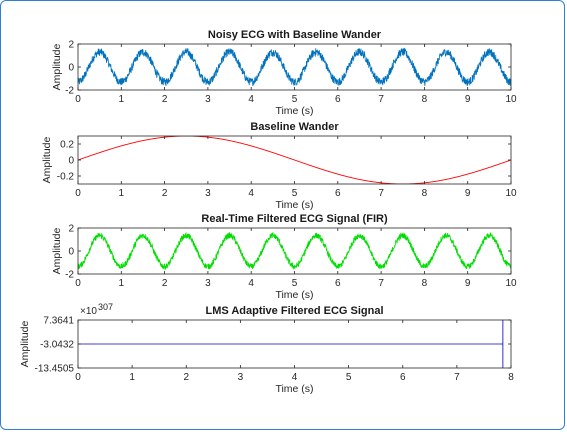 This screenshot has width=567, height=432. I want to click on y-exponent-value: 307, so click(105, 307).